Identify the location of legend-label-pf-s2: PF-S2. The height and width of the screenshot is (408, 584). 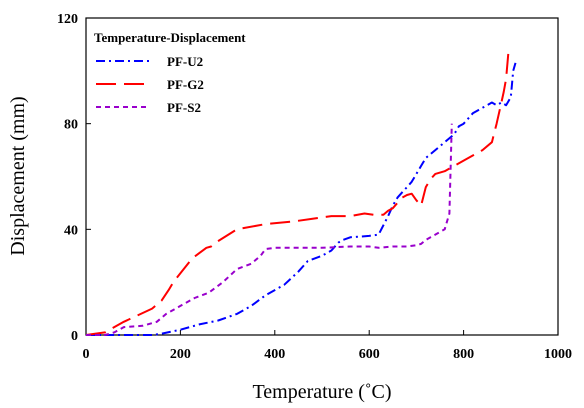
(184, 107).